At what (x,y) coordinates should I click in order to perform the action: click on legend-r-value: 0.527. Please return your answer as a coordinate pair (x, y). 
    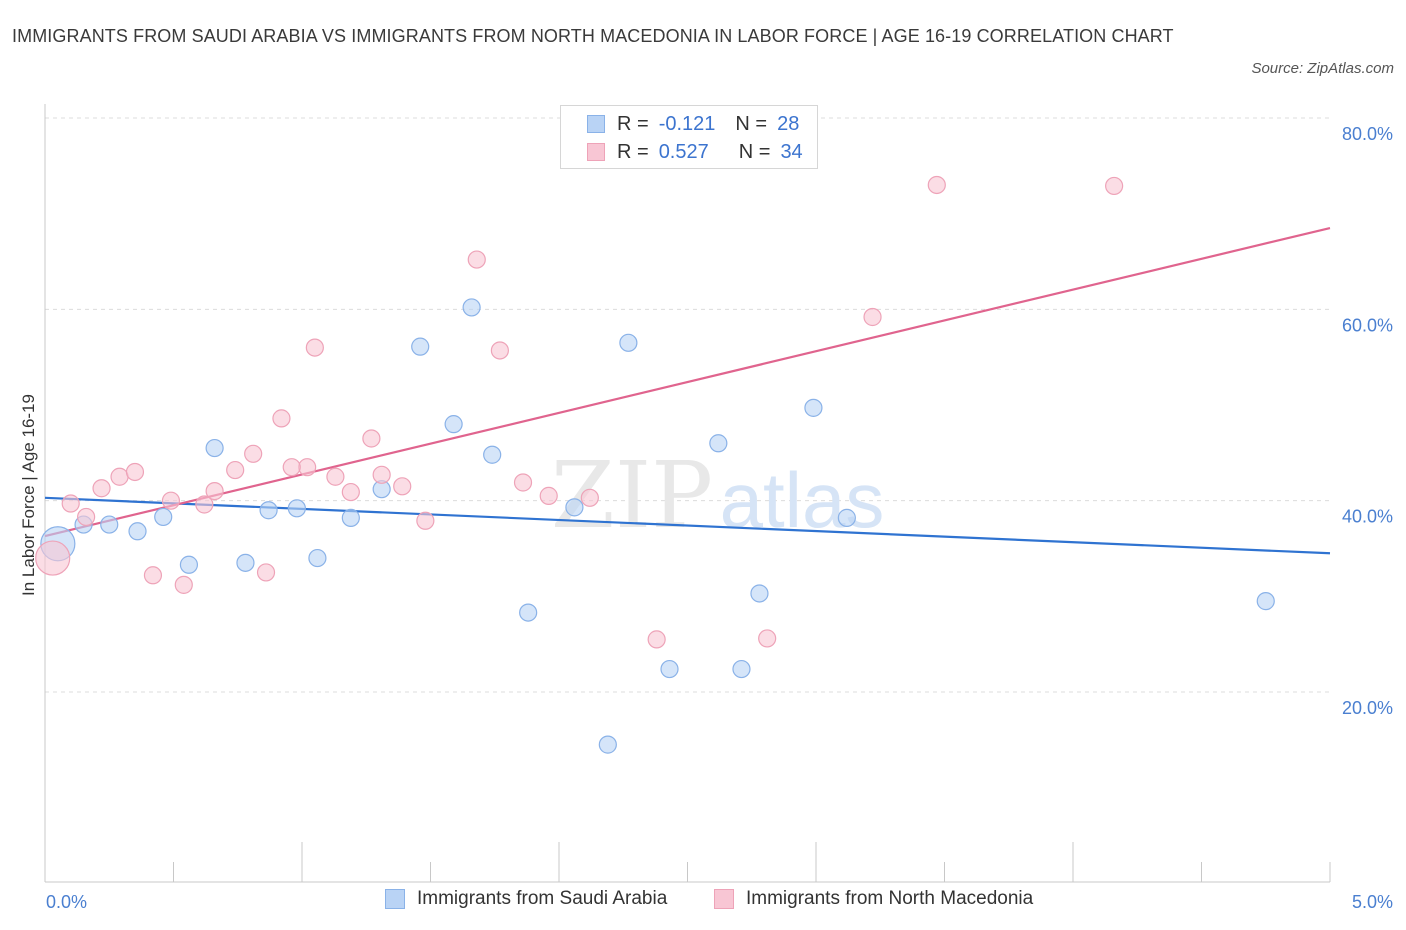
    Looking at the image, I should click on (683, 151).